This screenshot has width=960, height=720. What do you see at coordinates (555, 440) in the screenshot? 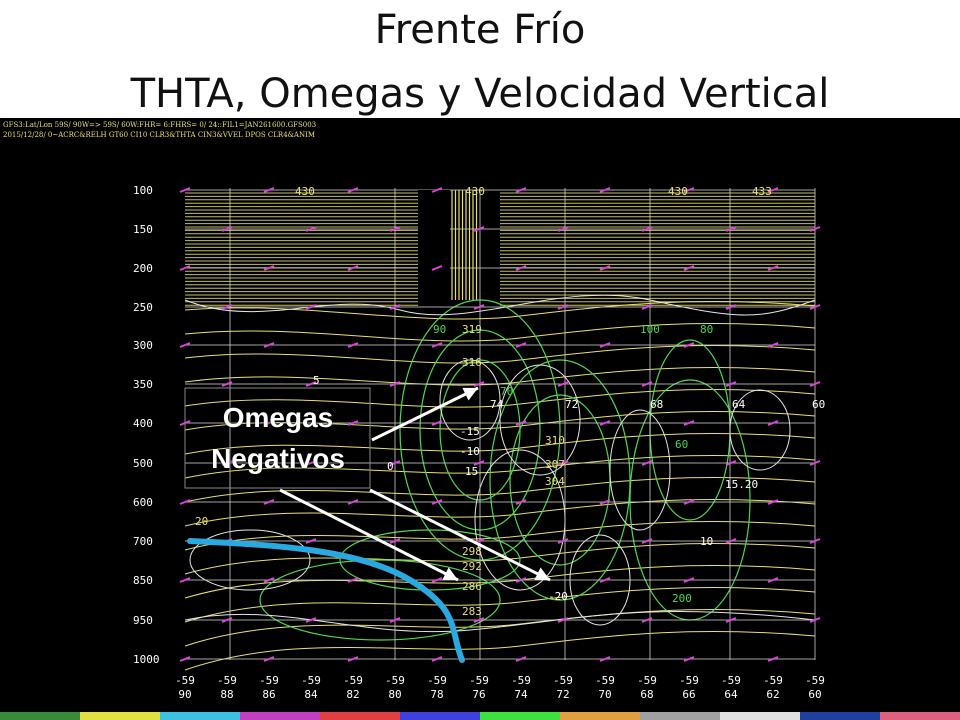
I see `contour-label: 310` at bounding box center [555, 440].